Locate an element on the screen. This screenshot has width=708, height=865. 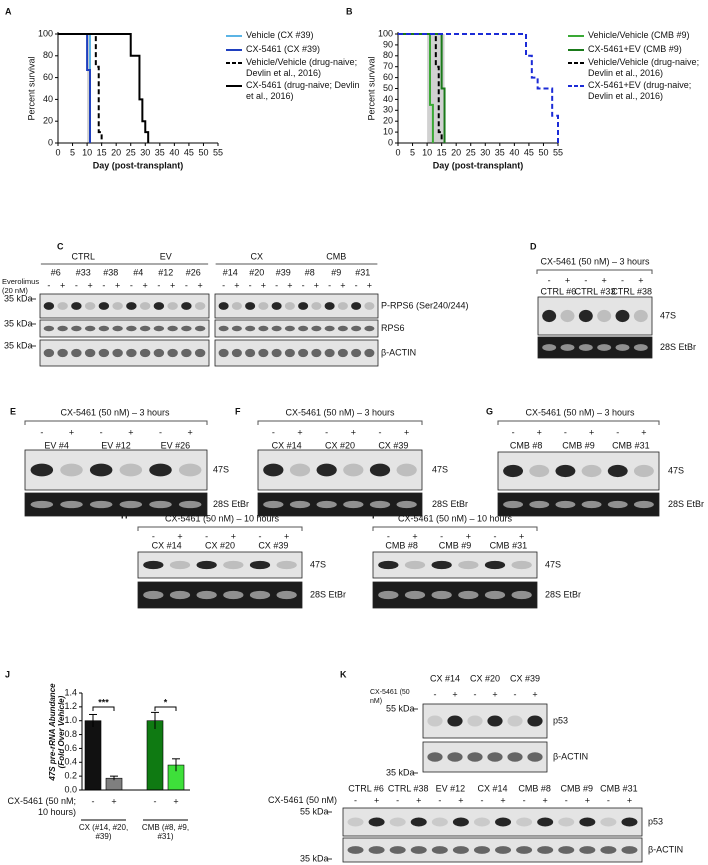
sample-label: EV #26 is located at coordinates (176, 445).